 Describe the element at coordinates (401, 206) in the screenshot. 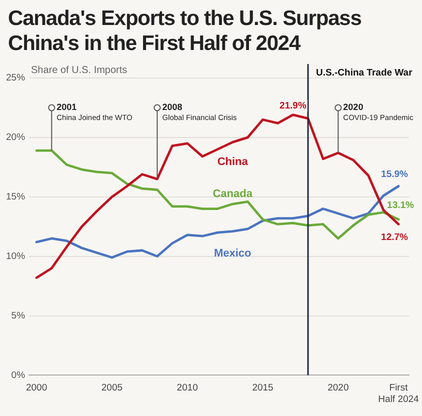

I see `data-label: 13.1%` at that location.